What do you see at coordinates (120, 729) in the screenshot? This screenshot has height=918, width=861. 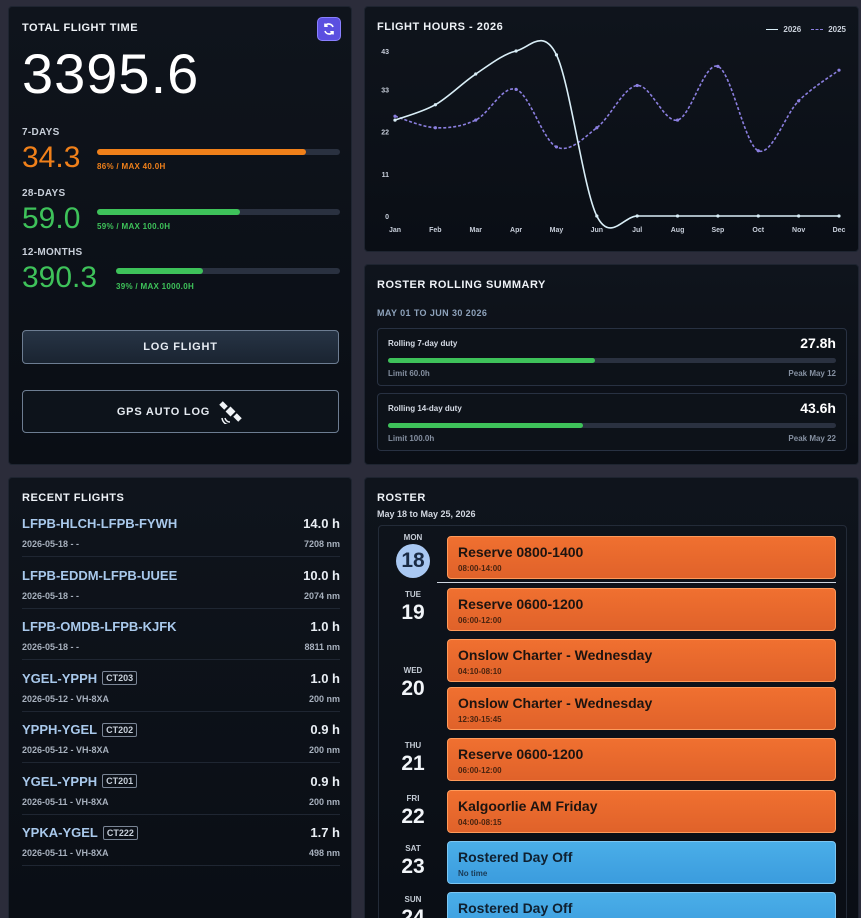 I see `flight-number-tag: CT202` at bounding box center [120, 729].